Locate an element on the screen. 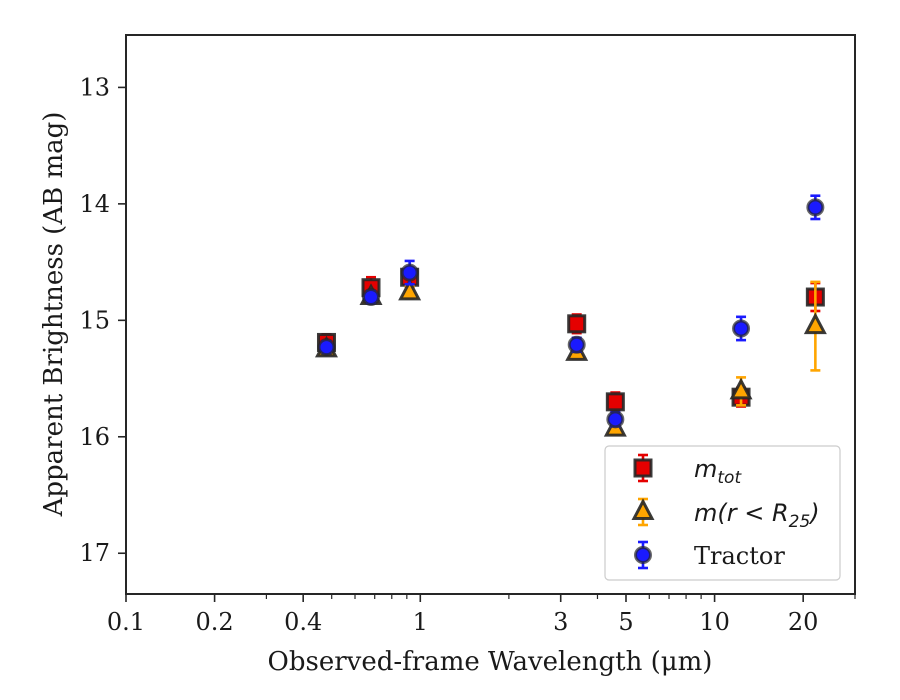  y-tick-label: 13 is located at coordinates (94, 87).